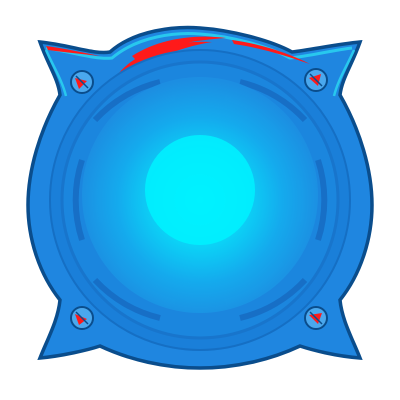 This screenshot has height=400, width=400. What do you see at coordinates (82, 318) in the screenshot?
I see `screw-bottom-left-icon` at bounding box center [82, 318].